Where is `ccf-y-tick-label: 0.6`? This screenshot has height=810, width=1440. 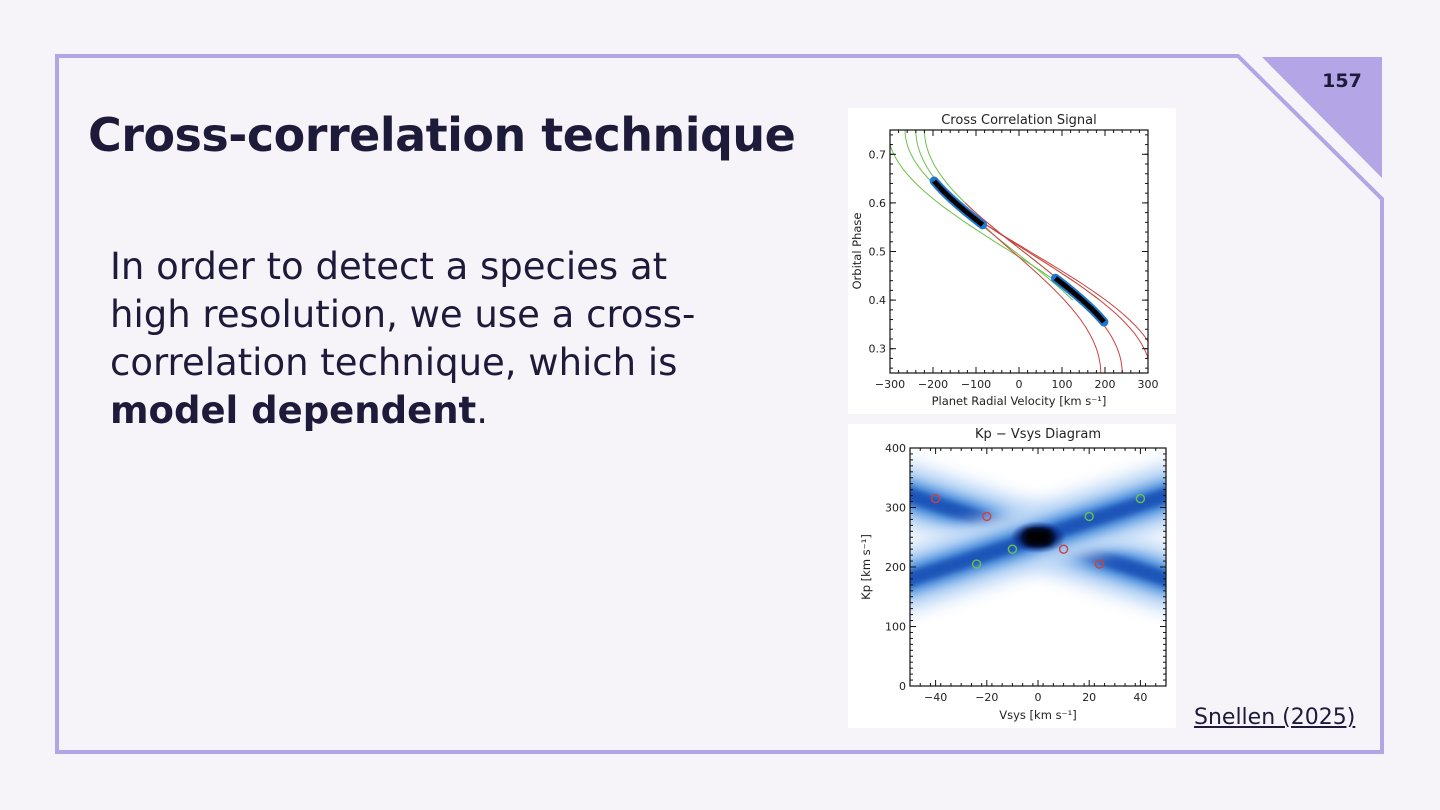 ccf-y-tick-label: 0.6 is located at coordinates (878, 203).